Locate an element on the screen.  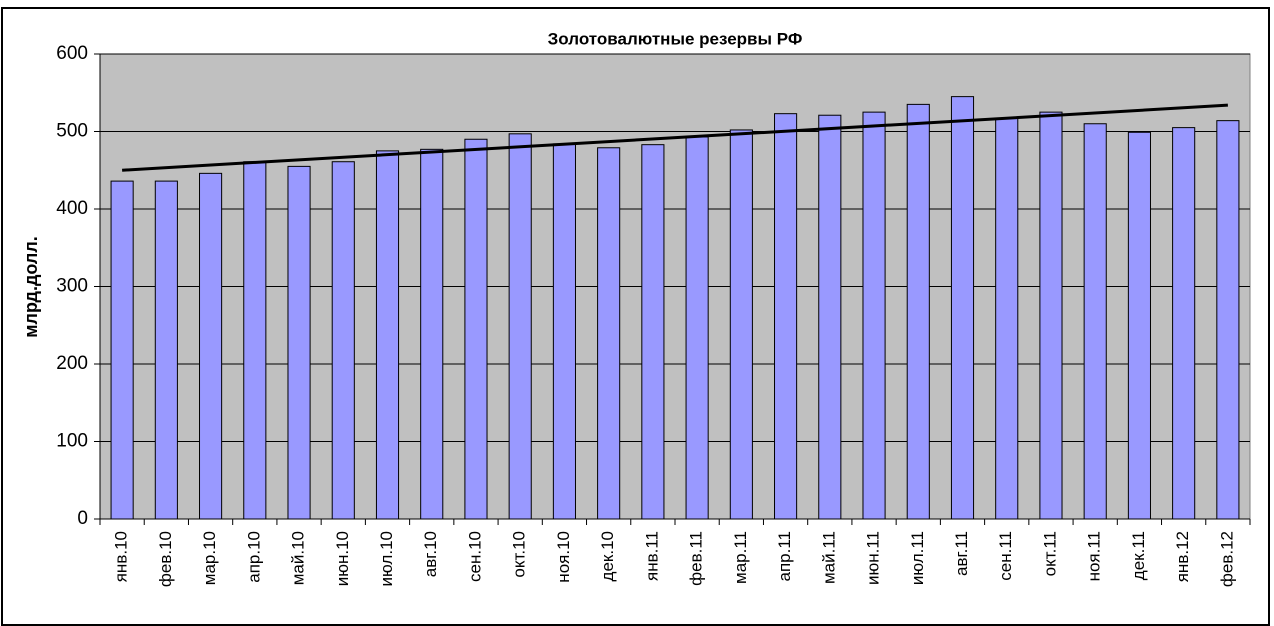
x-tick-label: ноя.10 is located at coordinates (563, 557).